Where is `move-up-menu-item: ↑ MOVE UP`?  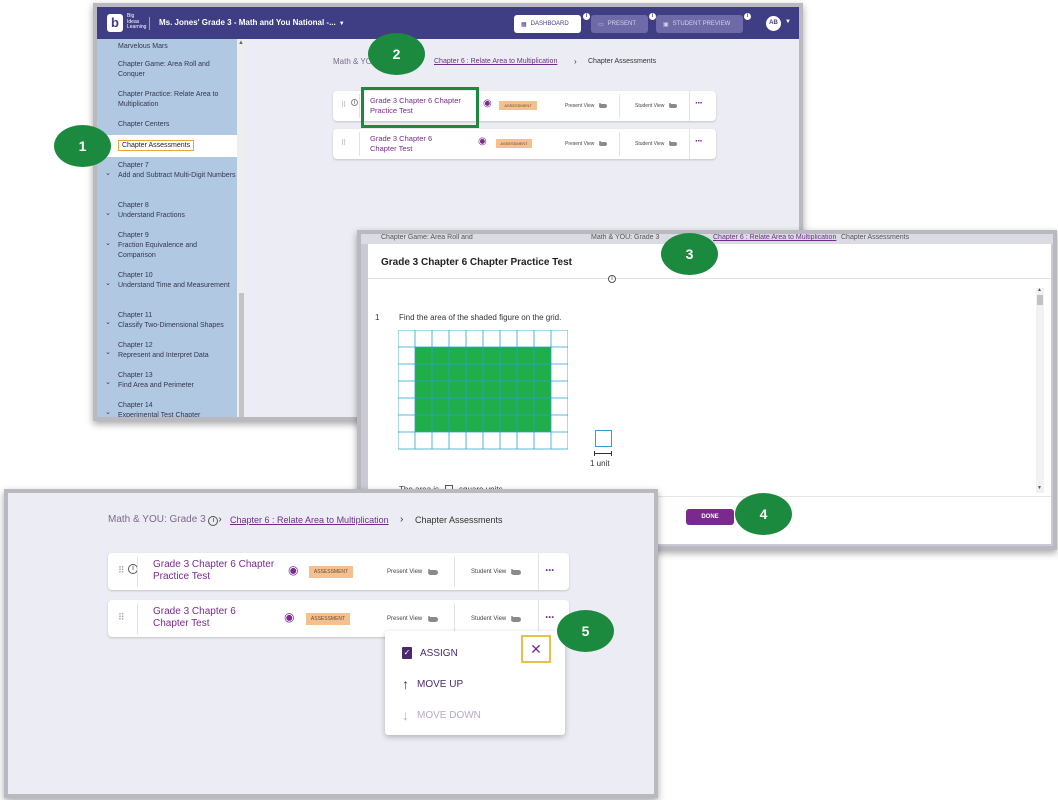
move-up-menu-item: ↑ MOVE UP is located at coordinates (433, 684).